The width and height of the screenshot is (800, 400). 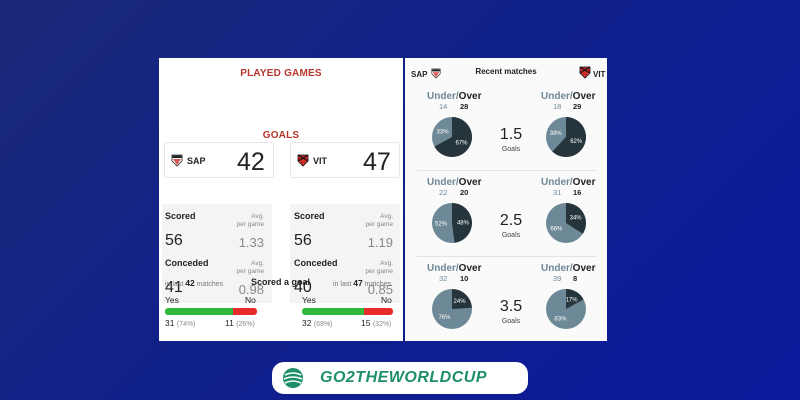 I want to click on away-last-matches: in last 47 matches, so click(x=362, y=283).